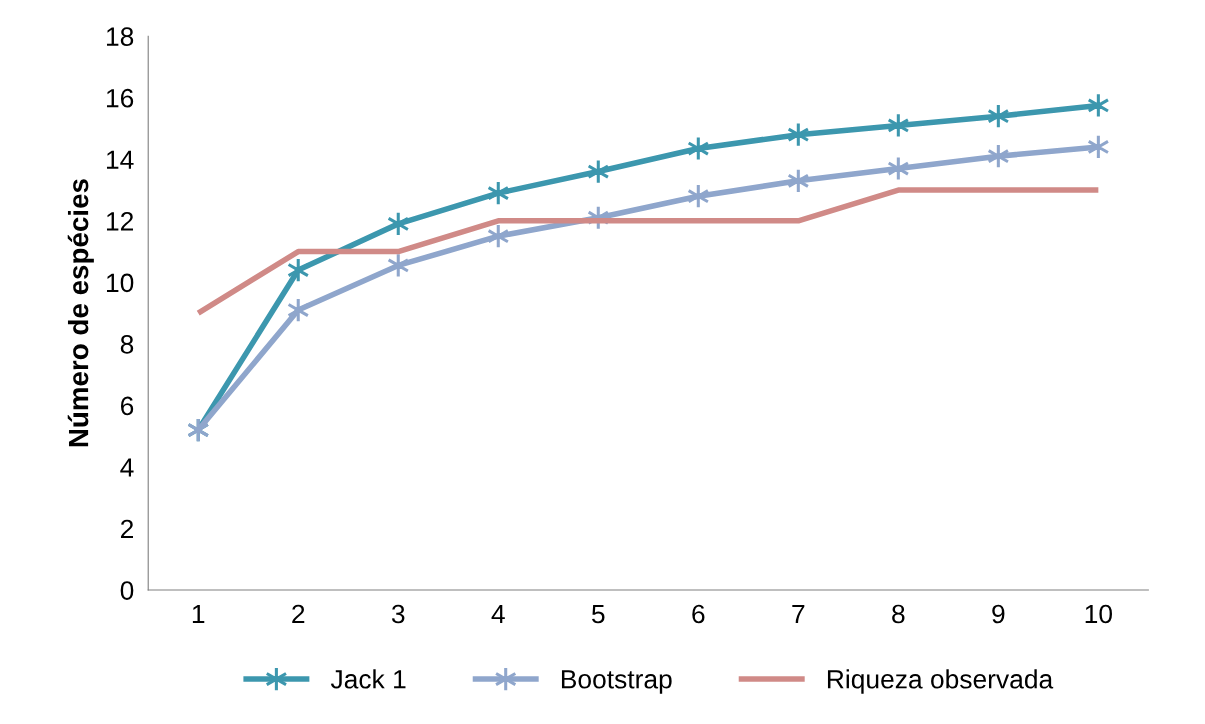  What do you see at coordinates (398, 614) in the screenshot?
I see `x-tick-label: 3` at bounding box center [398, 614].